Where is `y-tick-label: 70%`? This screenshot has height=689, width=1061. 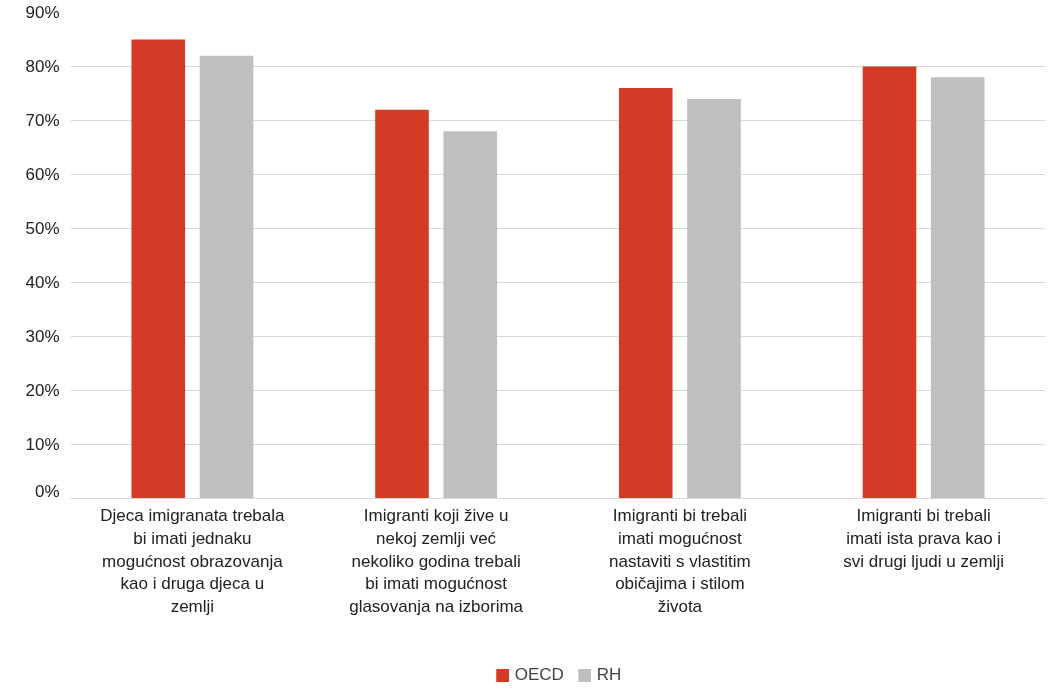
y-tick-label: 70% is located at coordinates (42, 120).